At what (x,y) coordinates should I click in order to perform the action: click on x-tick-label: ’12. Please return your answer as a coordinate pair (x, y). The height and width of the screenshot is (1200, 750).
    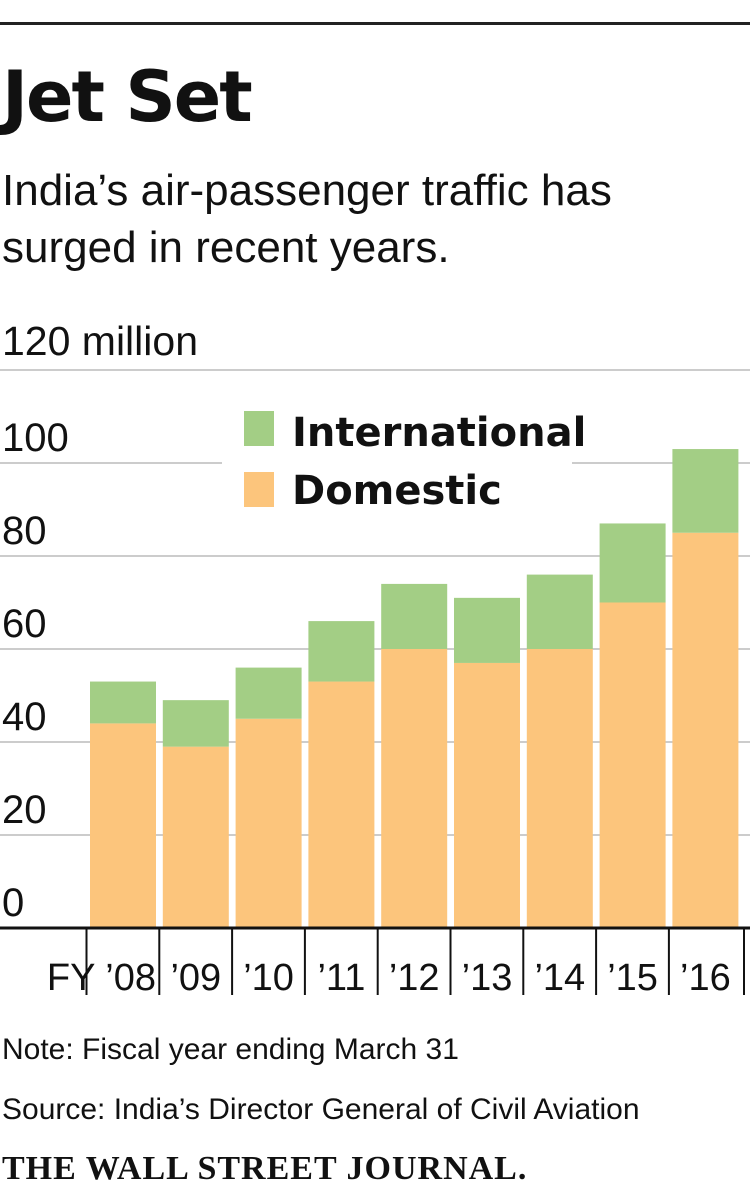
    Looking at the image, I should click on (414, 978).